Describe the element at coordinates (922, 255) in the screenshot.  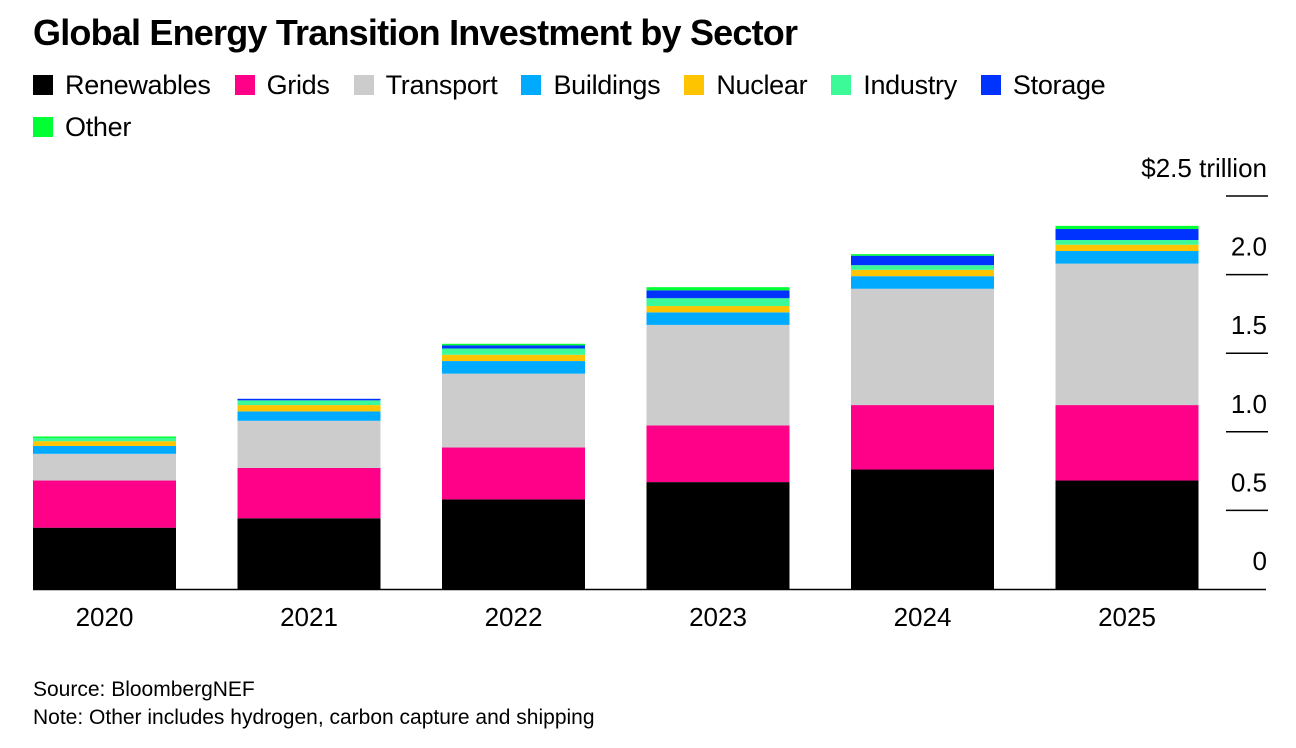
I see `bar-segment-other-2024` at that location.